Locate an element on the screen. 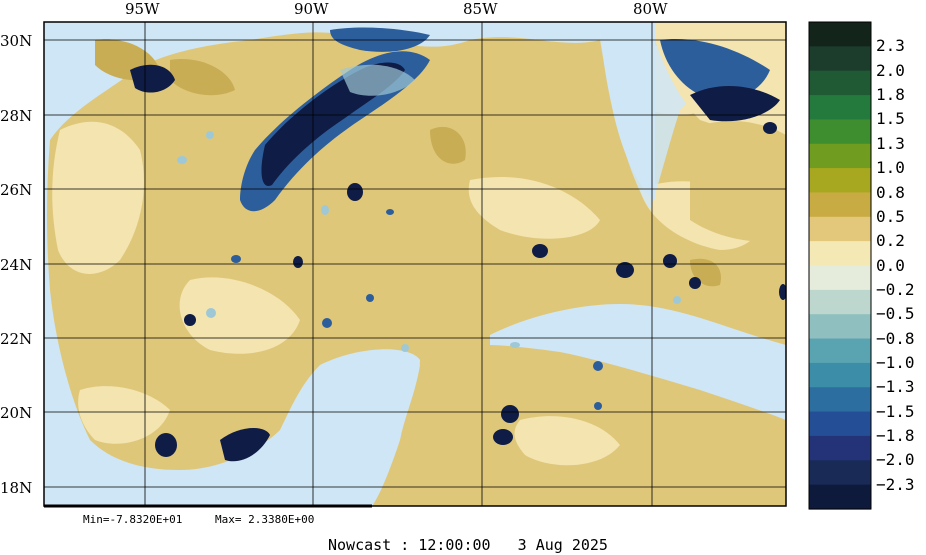 This screenshot has height=555, width=926. colorbar-tick-label: 1.5 is located at coordinates (890, 119).